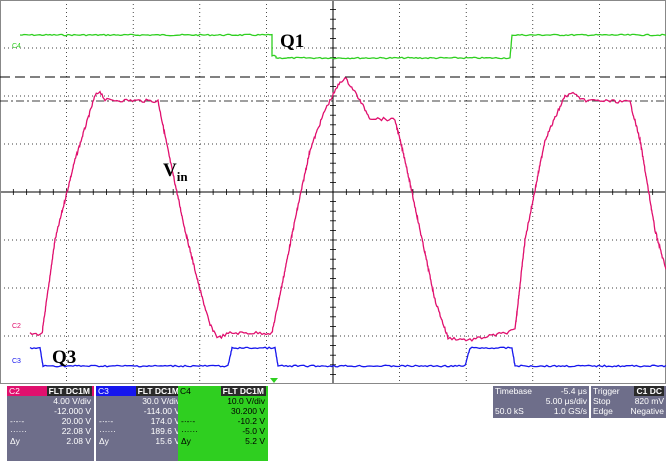 This screenshot has width=666, height=461. I want to click on channel-panel-c4-header: C4 FLT DC1M, so click(223, 391).